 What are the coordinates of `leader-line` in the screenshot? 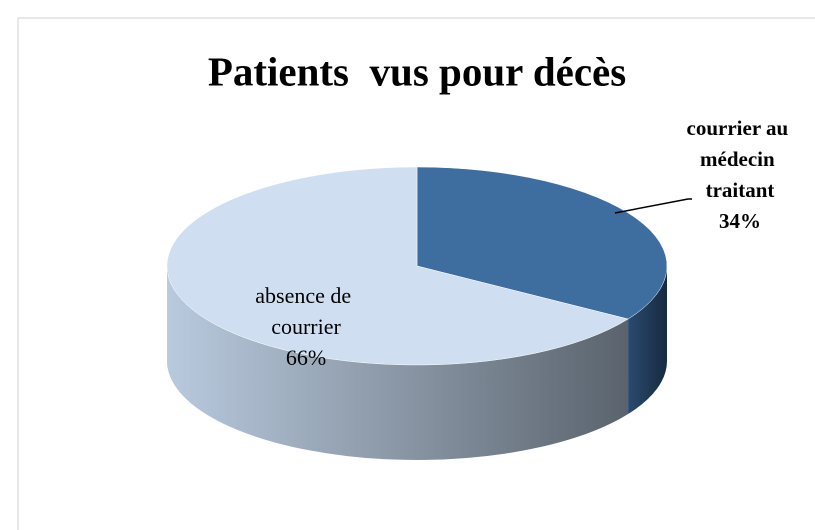 It's located at (653, 206).